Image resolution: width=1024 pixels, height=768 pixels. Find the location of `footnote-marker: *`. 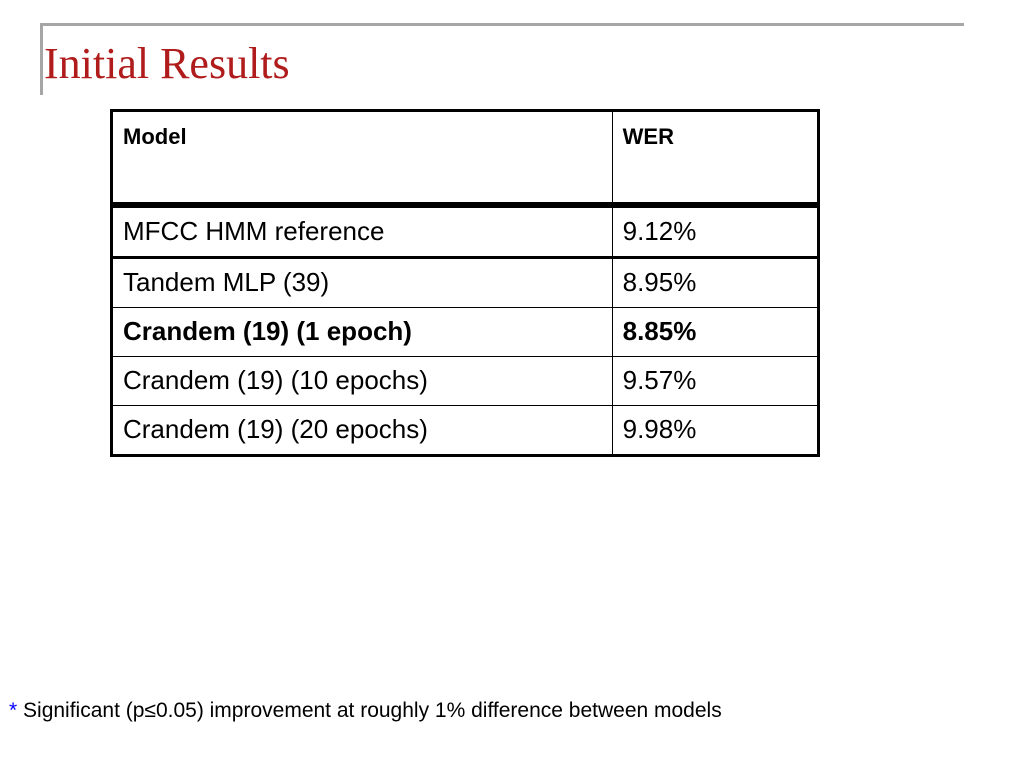

footnote-marker: * is located at coordinates (13, 710).